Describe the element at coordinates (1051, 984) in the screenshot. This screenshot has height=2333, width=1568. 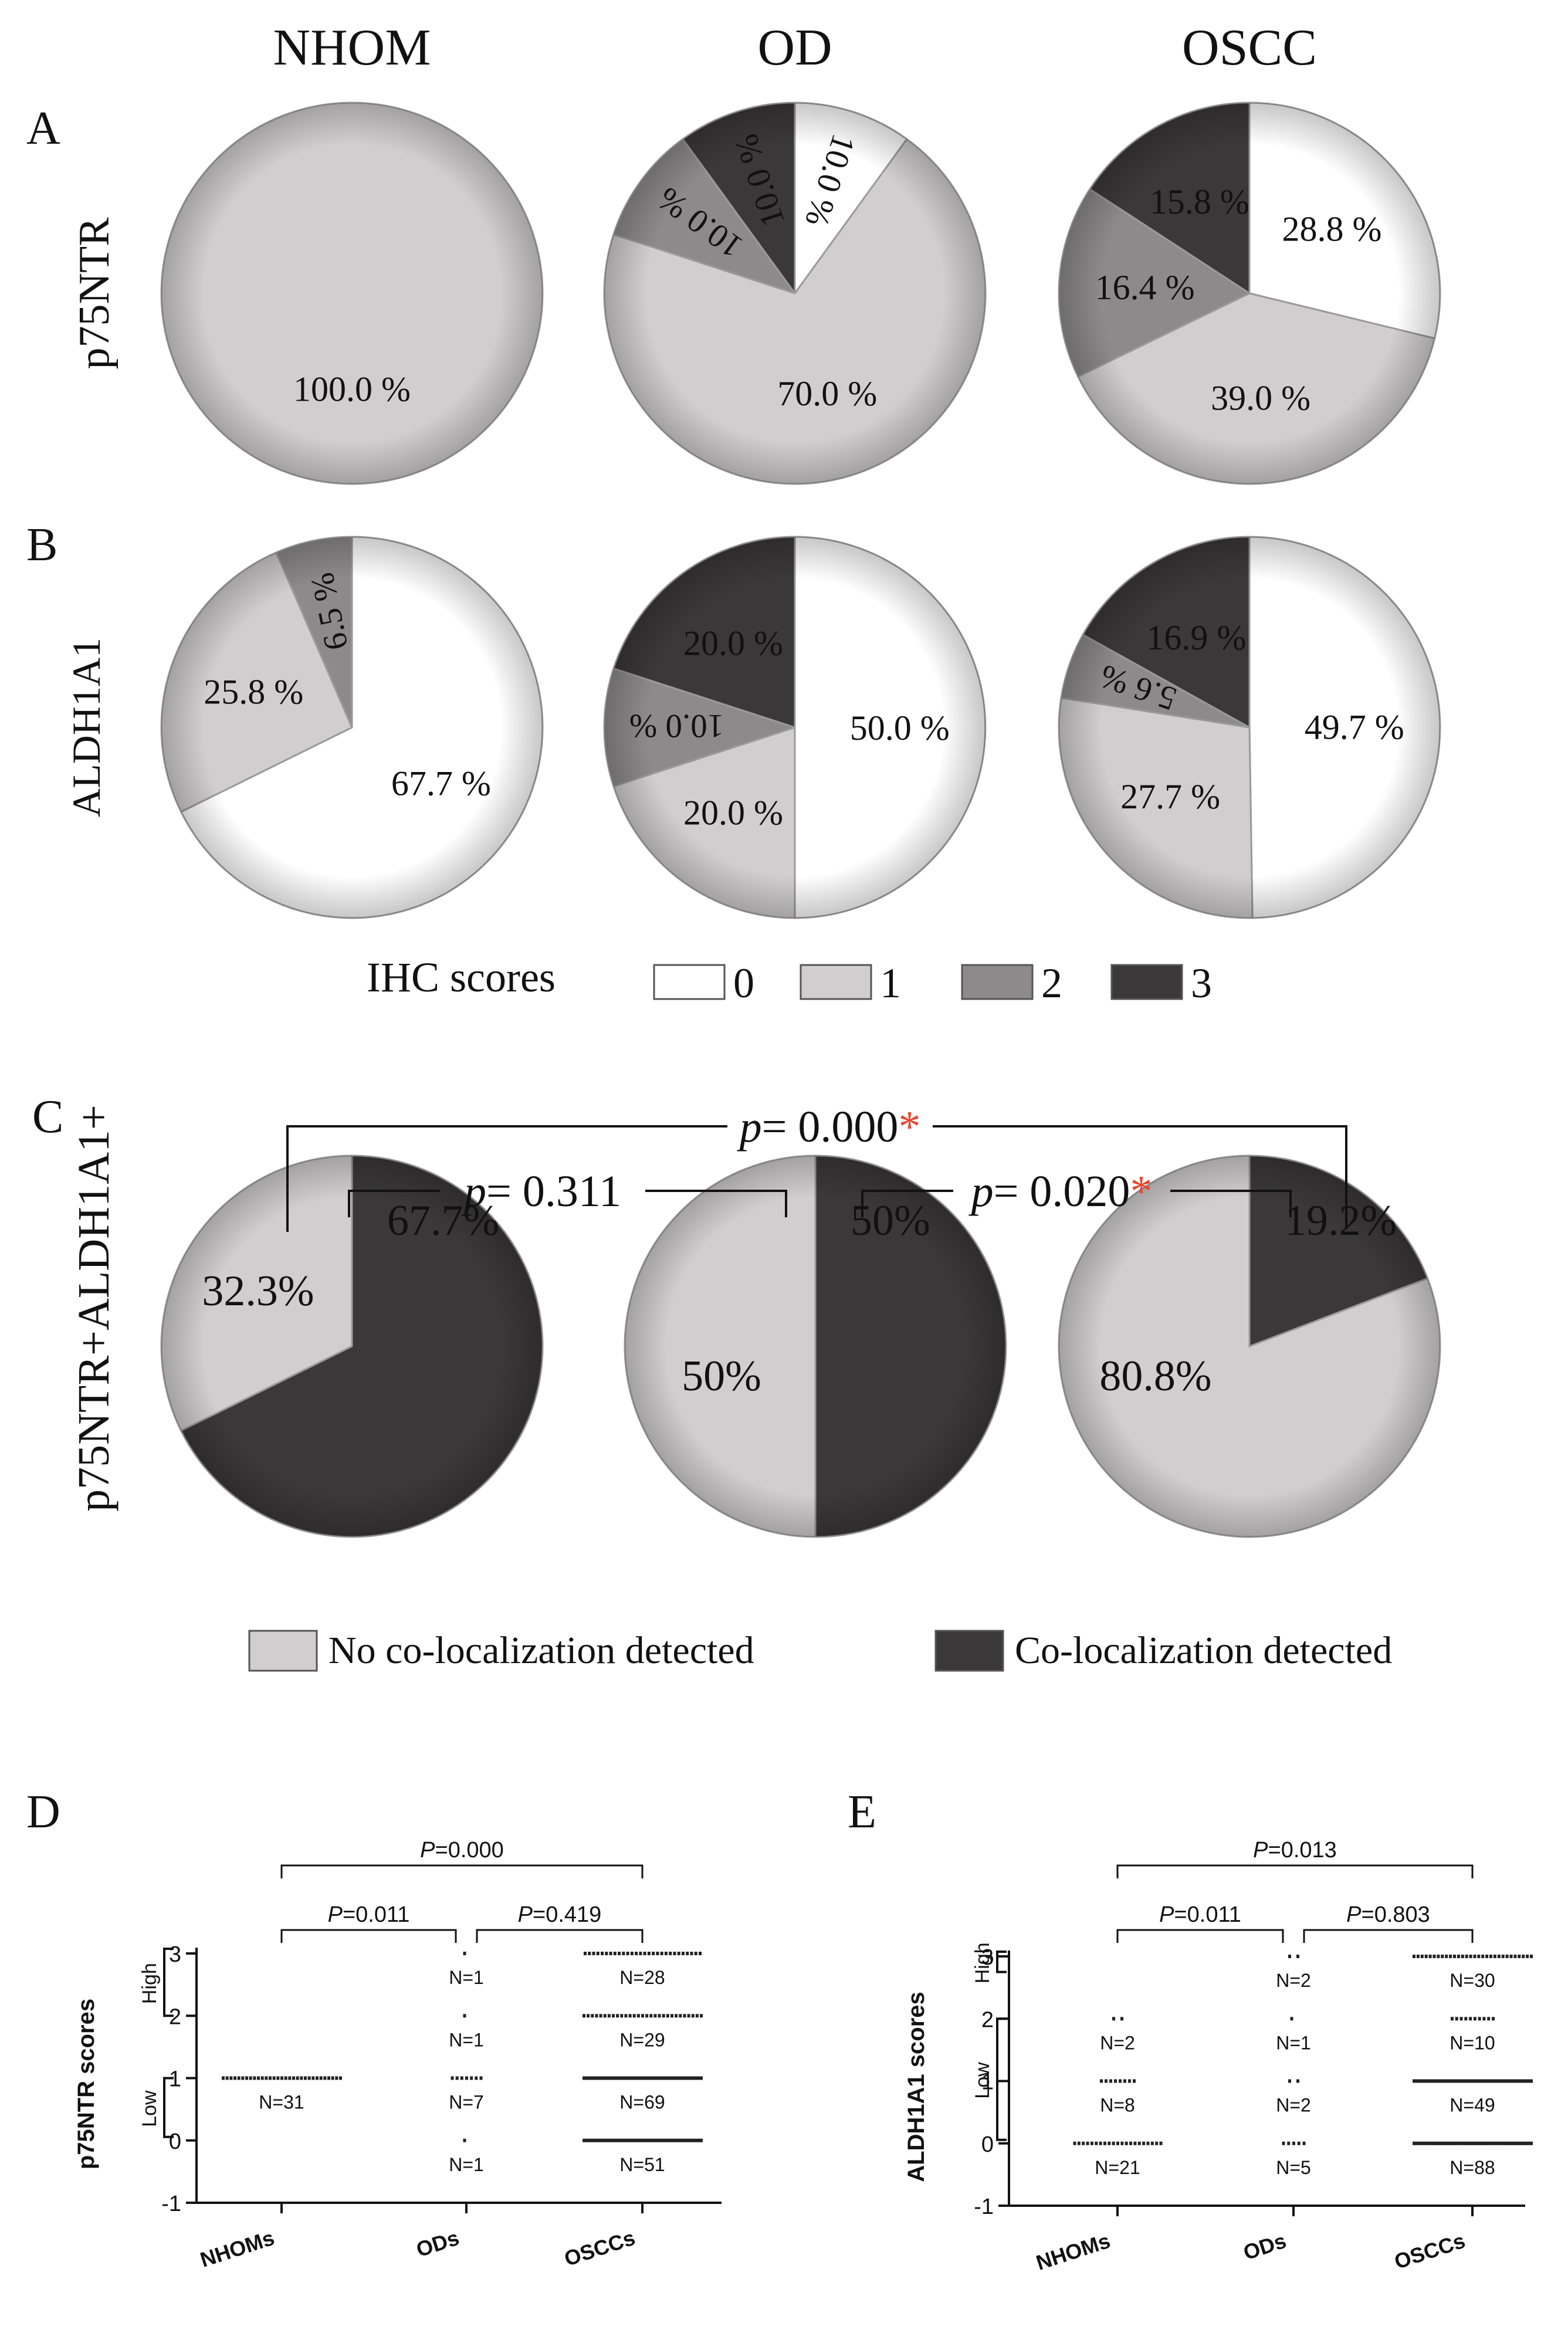
I see `legend-label-score-2: 2` at that location.